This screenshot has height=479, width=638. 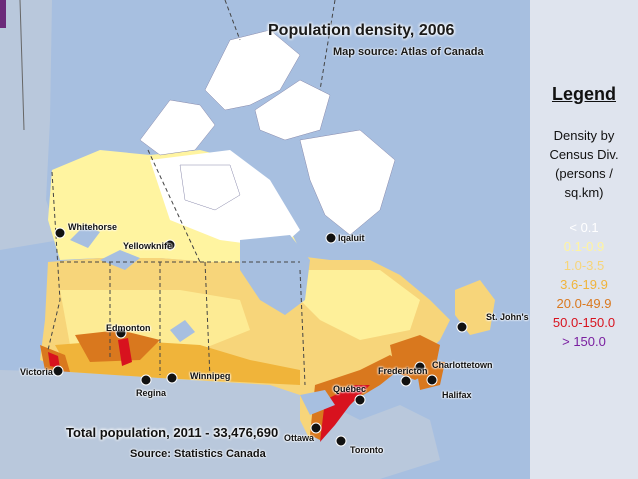 I want to click on city-label-winnipeg: Winnipeg, so click(x=210, y=376).